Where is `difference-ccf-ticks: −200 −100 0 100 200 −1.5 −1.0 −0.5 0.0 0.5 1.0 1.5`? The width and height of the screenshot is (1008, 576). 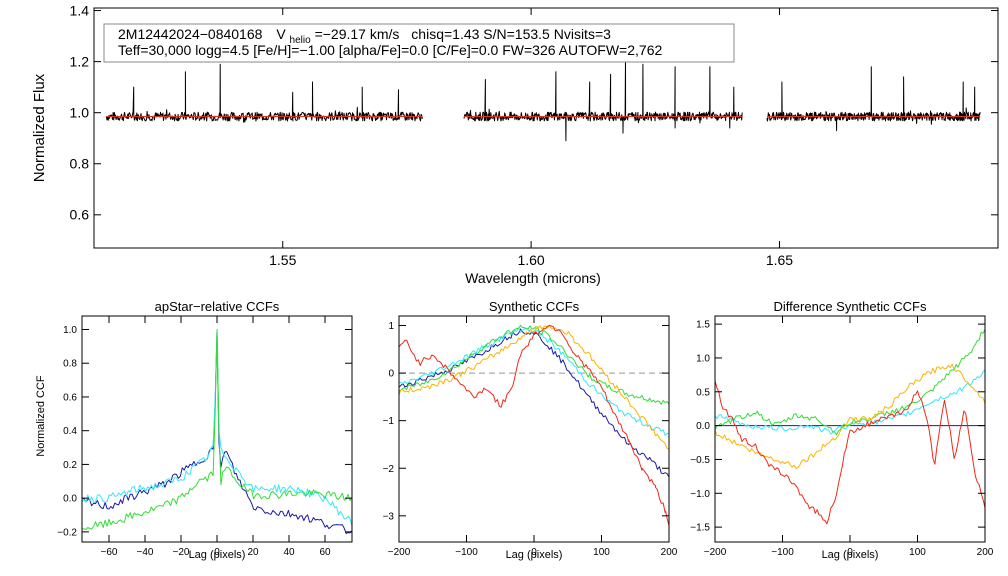 difference-ccf-ticks: −200 −100 0 100 200 −1.5 −1.0 −0.5 0.0 0.5 1.0 1.5 is located at coordinates (842, 437).